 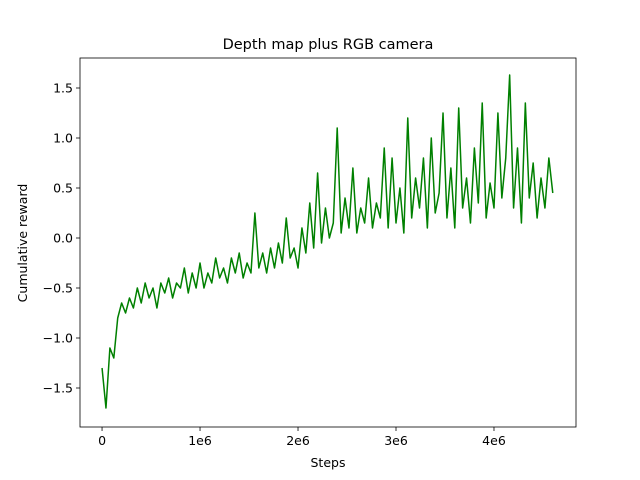 I want to click on y-tick-label: −1.5, so click(x=58, y=388).